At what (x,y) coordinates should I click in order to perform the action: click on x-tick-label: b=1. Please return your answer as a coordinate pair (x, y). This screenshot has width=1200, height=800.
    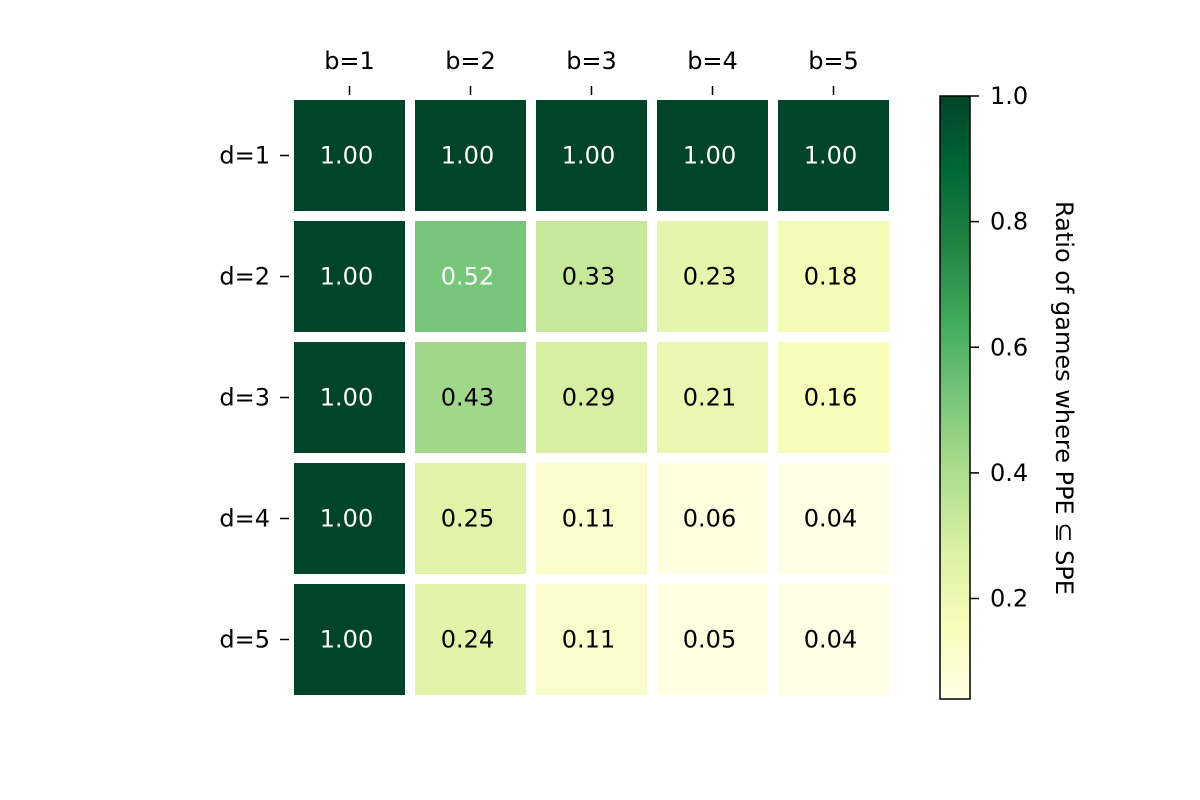
    Looking at the image, I should click on (349, 61).